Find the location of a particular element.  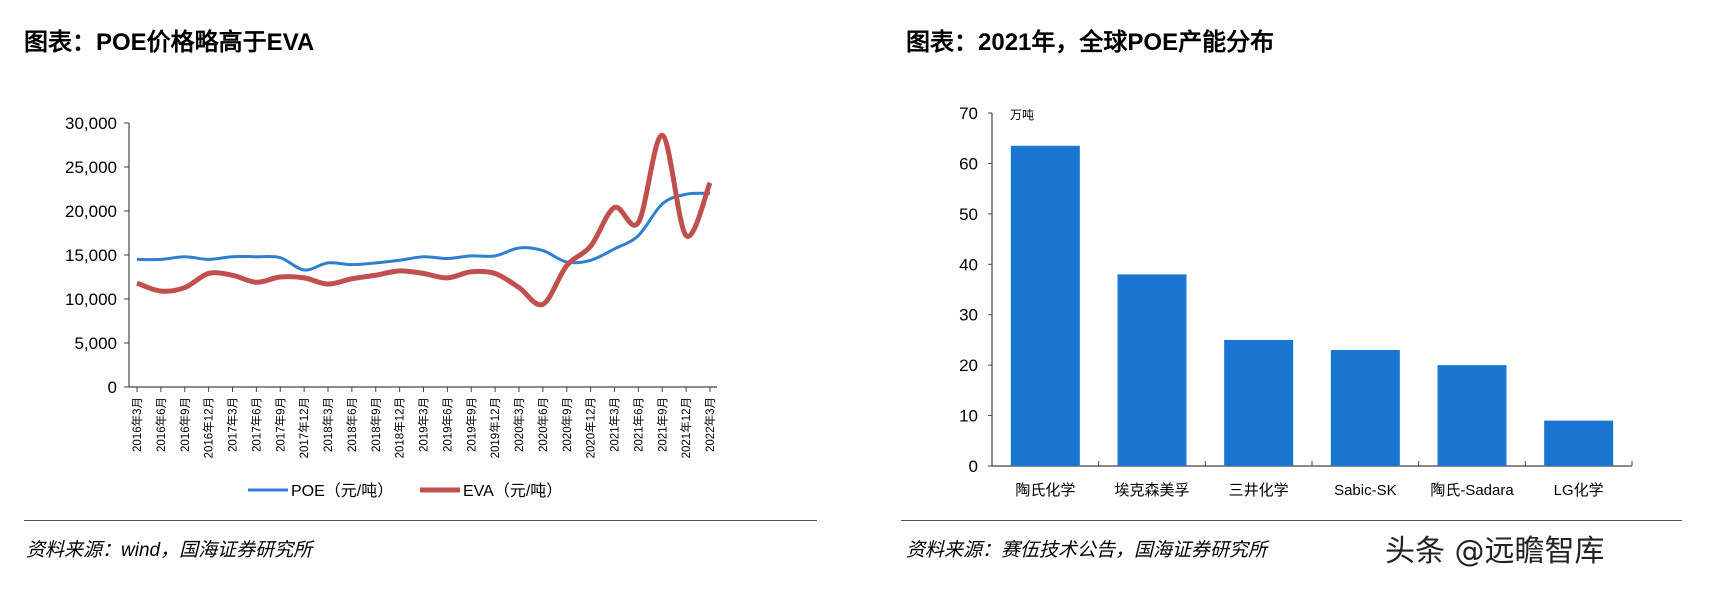

y-tick-label: 20 is located at coordinates (968, 365).